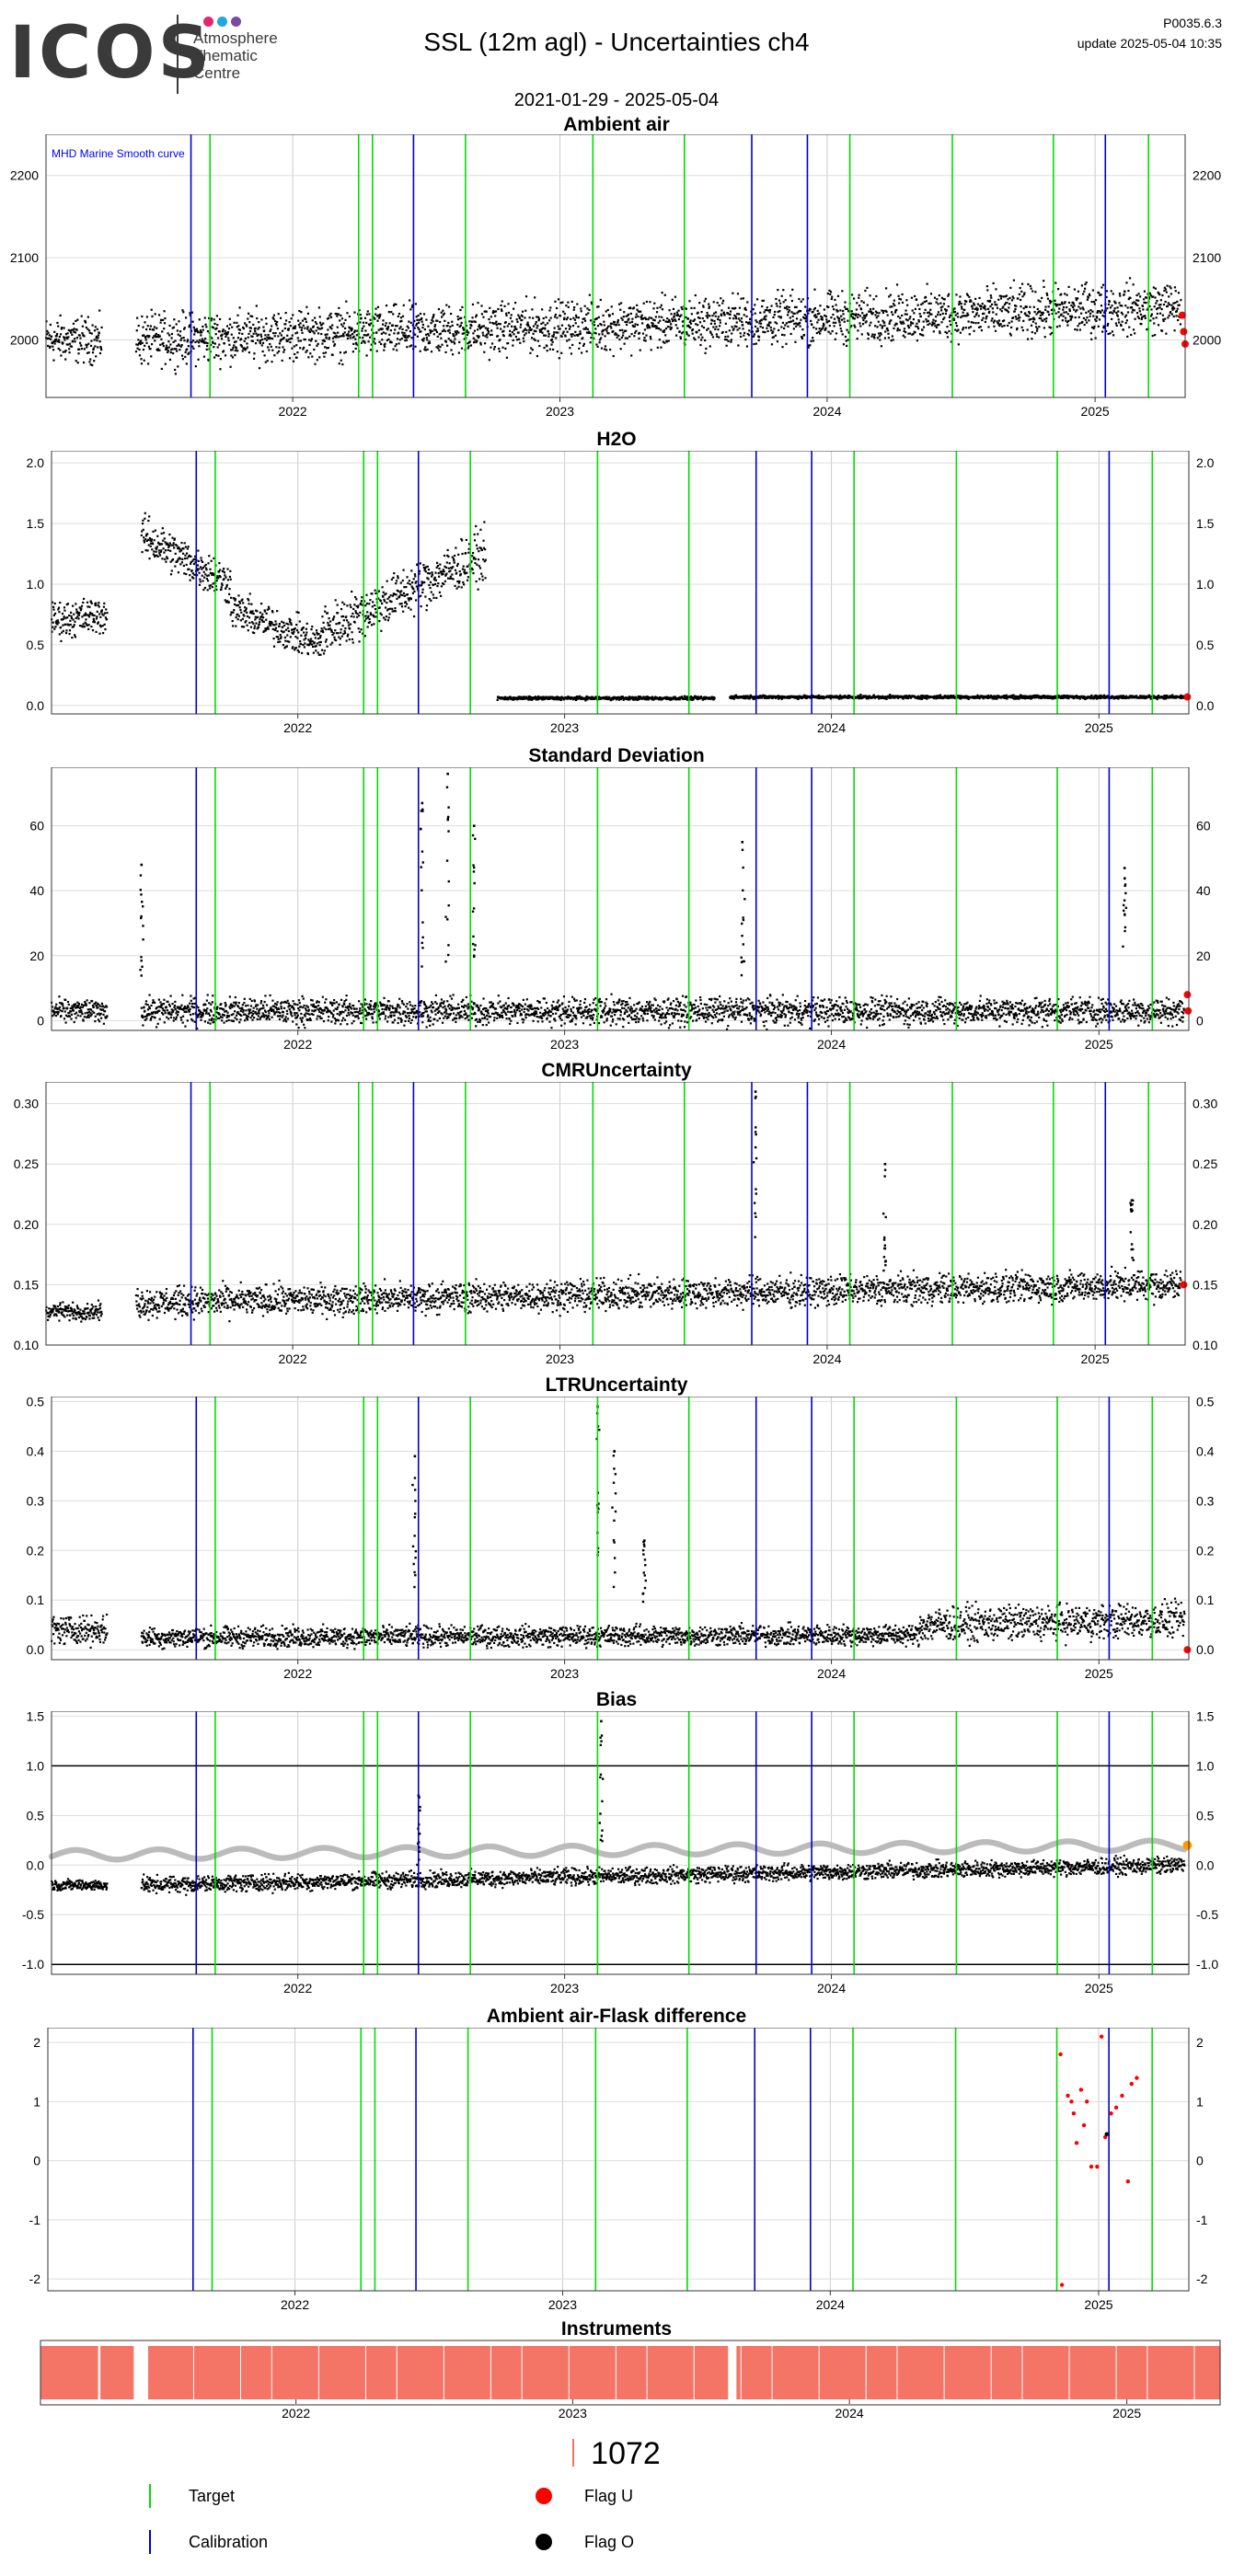 Image resolution: width=1233 pixels, height=2576 pixels. I want to click on y-tick-label-right: 1.0, so click(1205, 584).